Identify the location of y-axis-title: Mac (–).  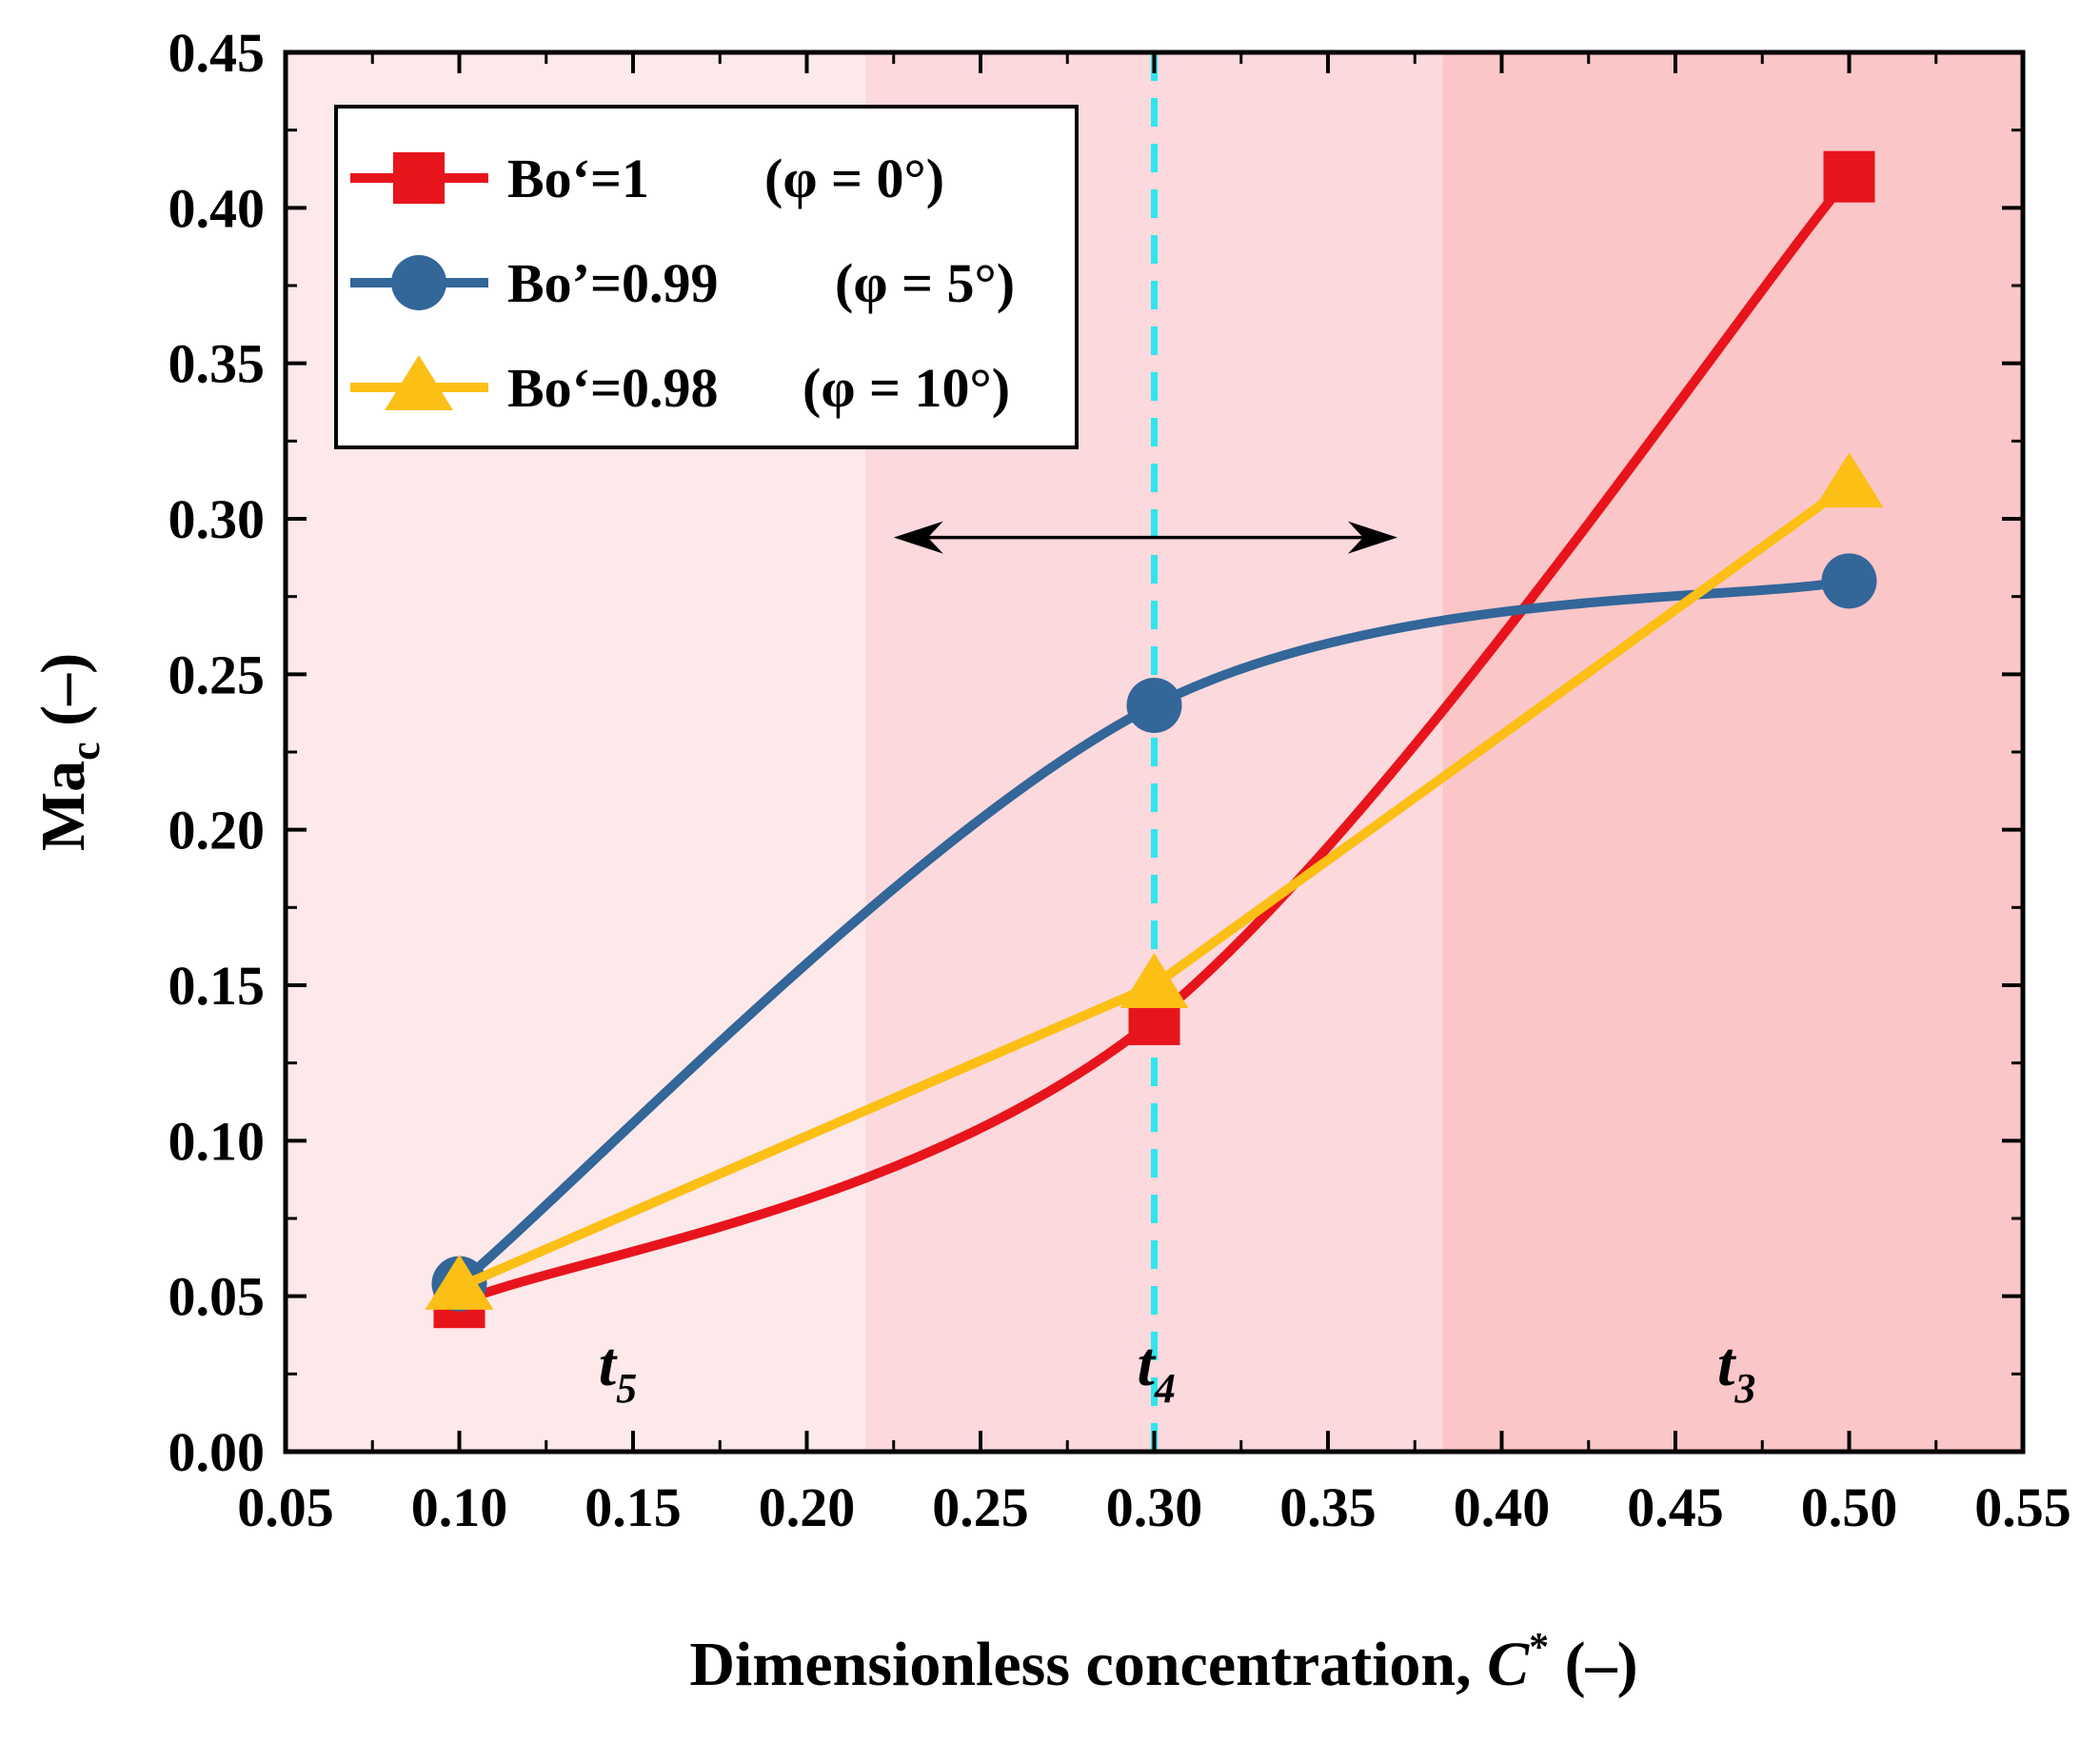
(69, 752).